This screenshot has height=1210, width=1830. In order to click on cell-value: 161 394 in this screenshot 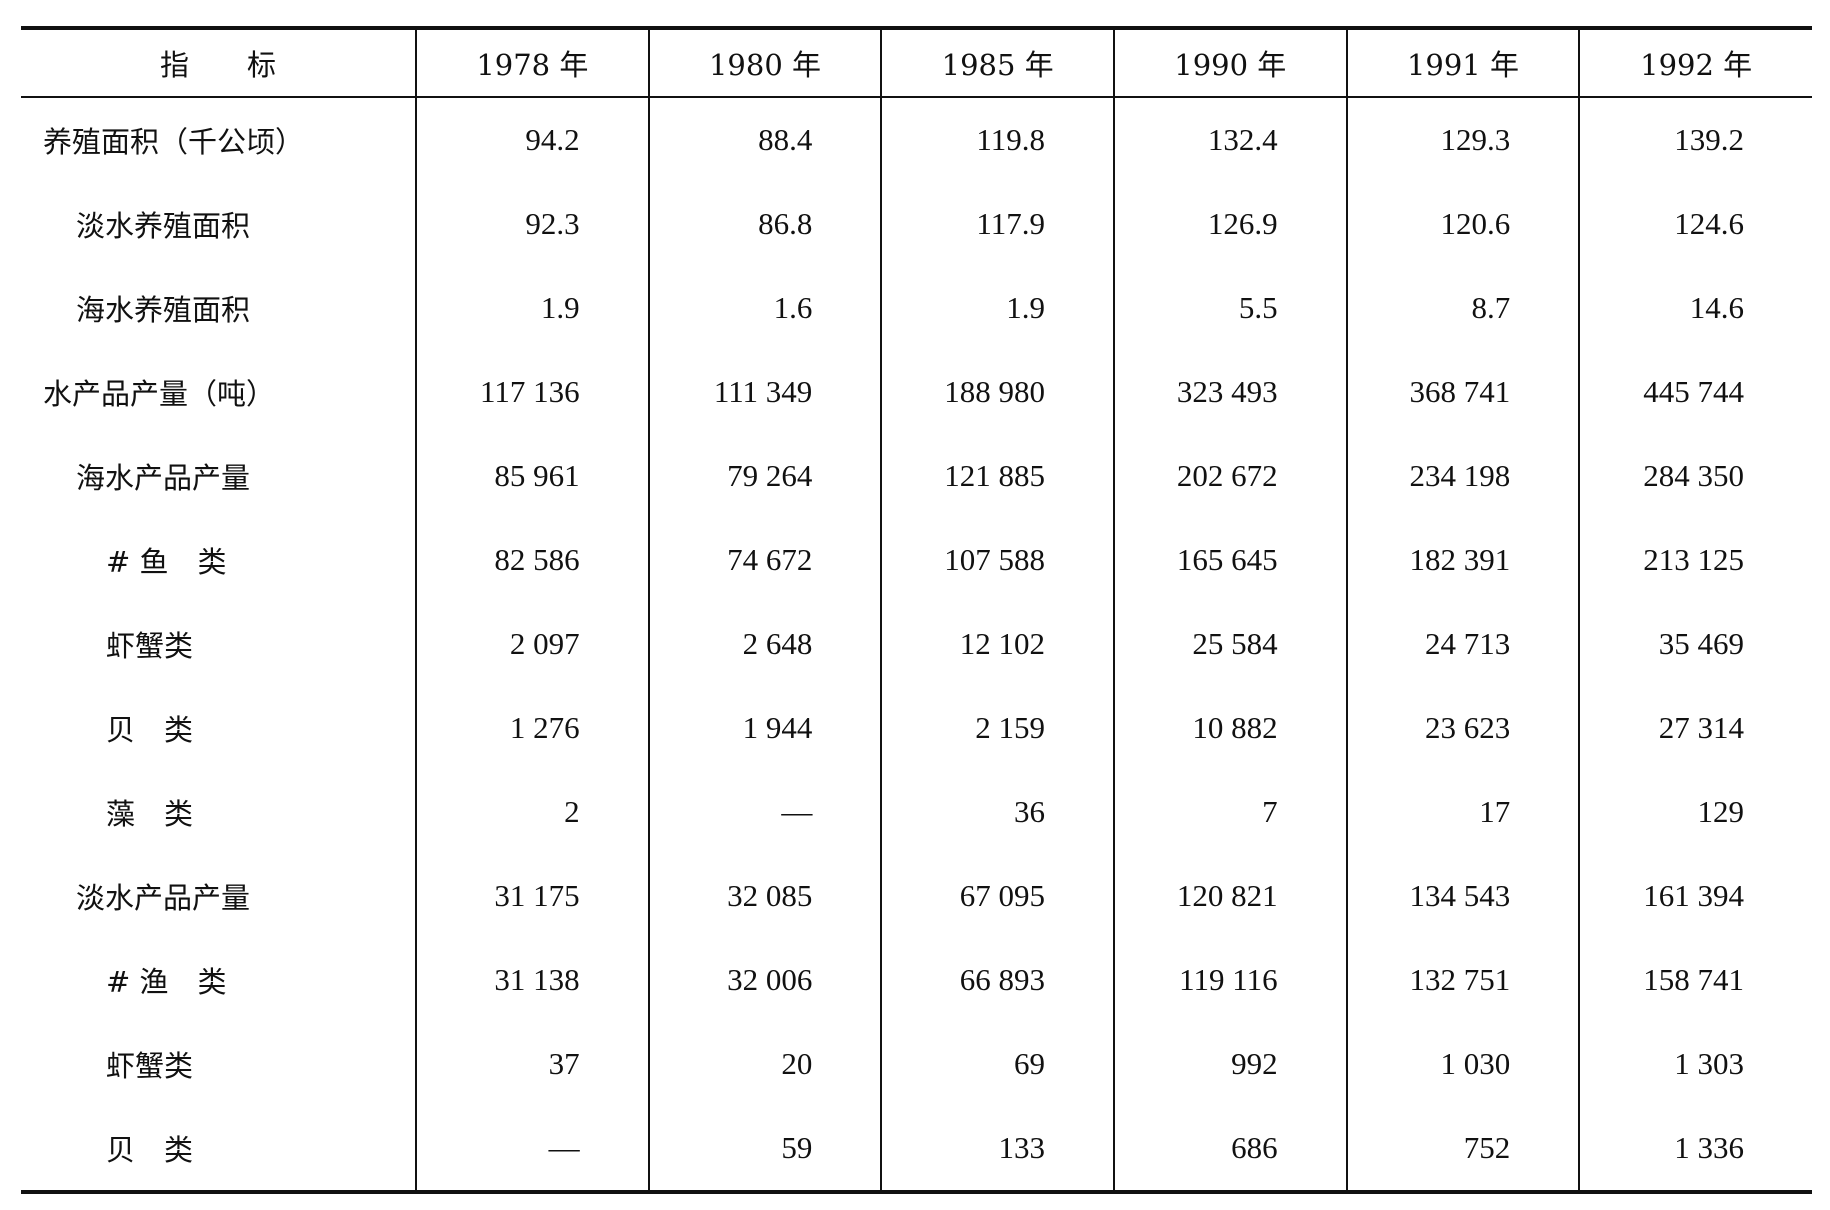, I will do `click(1695, 896)`.